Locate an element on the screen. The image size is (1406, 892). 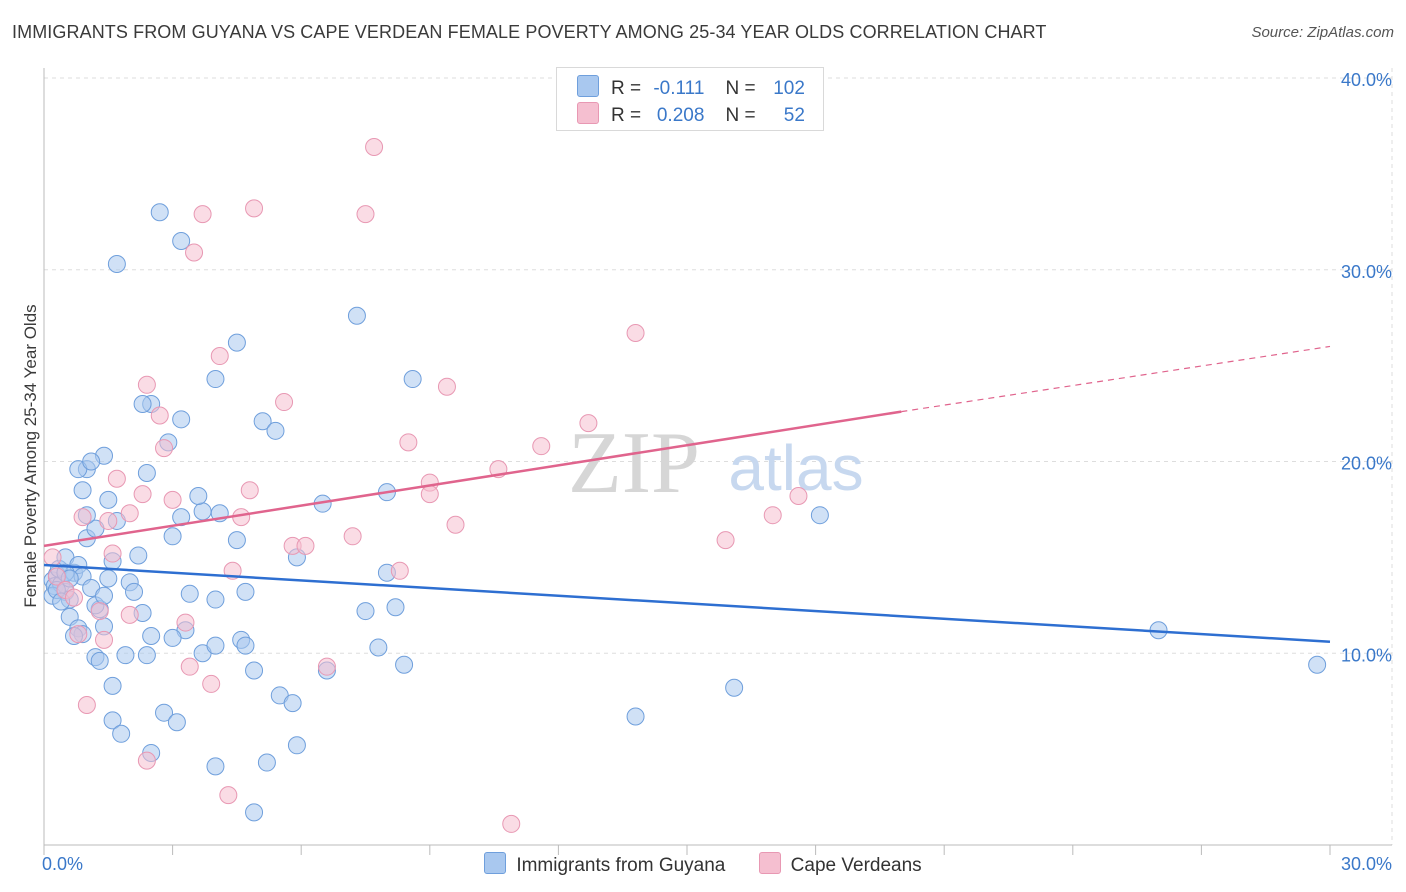
x-tick-label: 30.0% is located at coordinates (1366, 864).